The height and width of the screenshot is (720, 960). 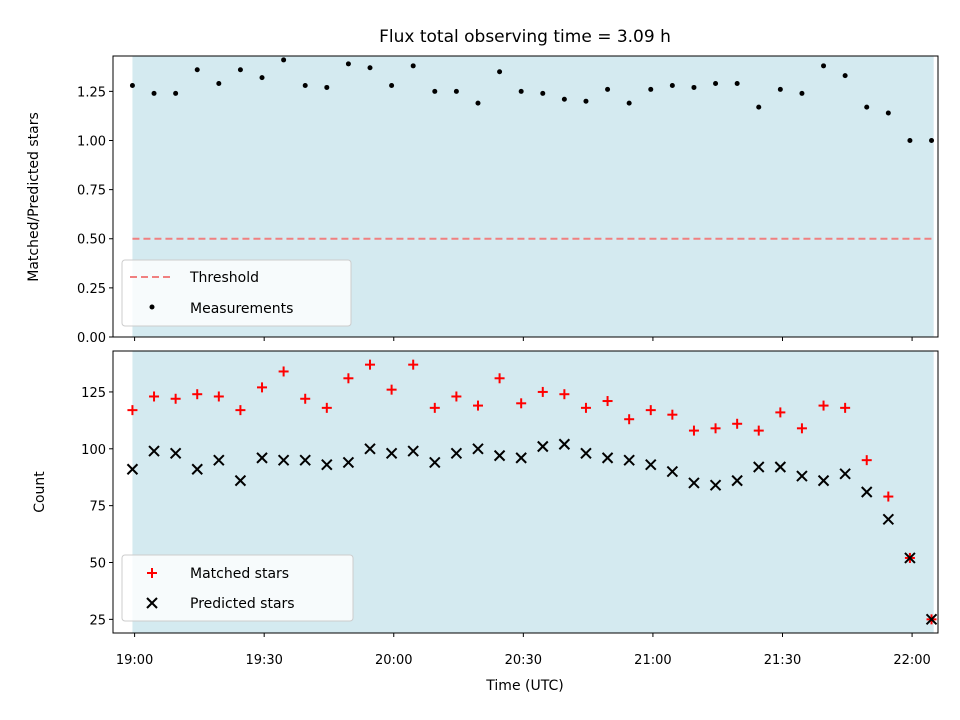 What do you see at coordinates (97, 620) in the screenshot?
I see `bottom-y-tick-label: 25` at bounding box center [97, 620].